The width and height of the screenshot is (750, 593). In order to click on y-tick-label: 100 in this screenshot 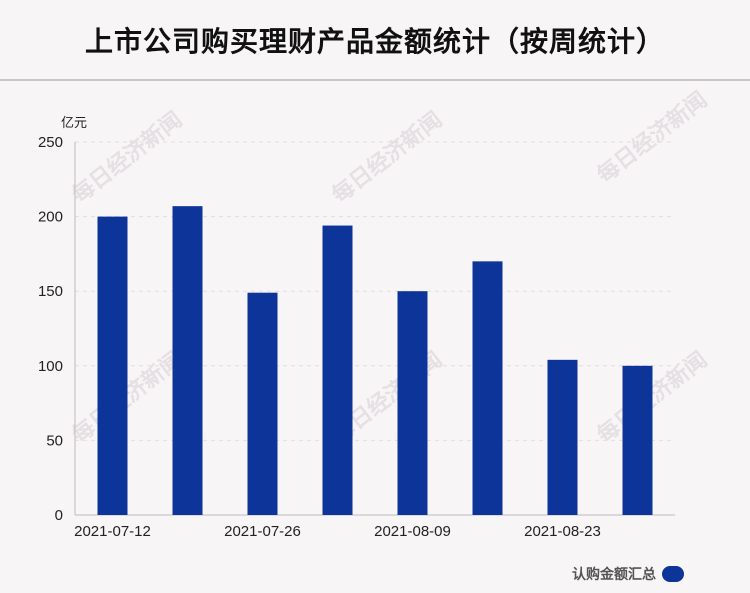, I will do `click(50, 366)`.